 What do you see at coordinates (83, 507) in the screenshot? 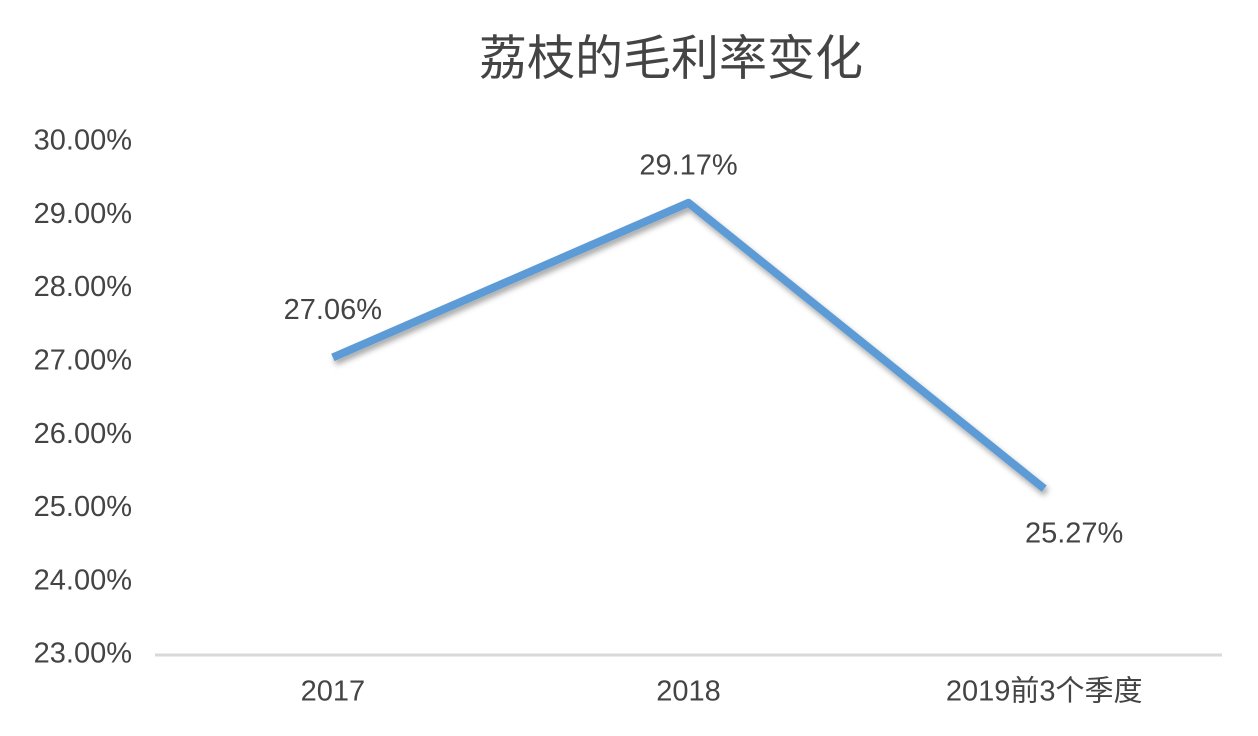
I see `y-tick-label: 25.00%` at bounding box center [83, 507].